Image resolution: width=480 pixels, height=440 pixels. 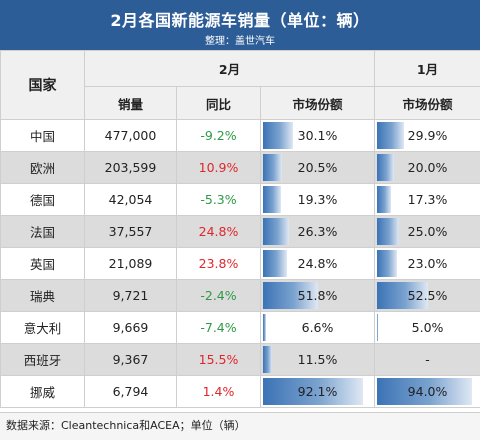 I want to click on country-cell-text: 法国, so click(x=42, y=232).